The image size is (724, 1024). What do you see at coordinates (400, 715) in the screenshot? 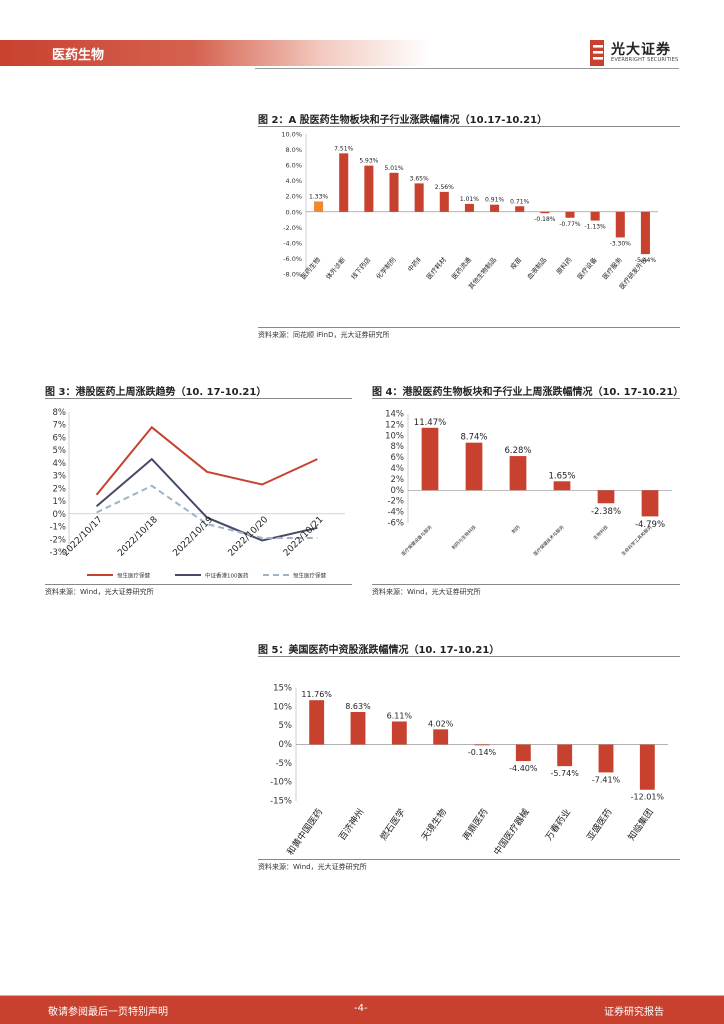
I see `data-label: 6.11%` at bounding box center [400, 715].